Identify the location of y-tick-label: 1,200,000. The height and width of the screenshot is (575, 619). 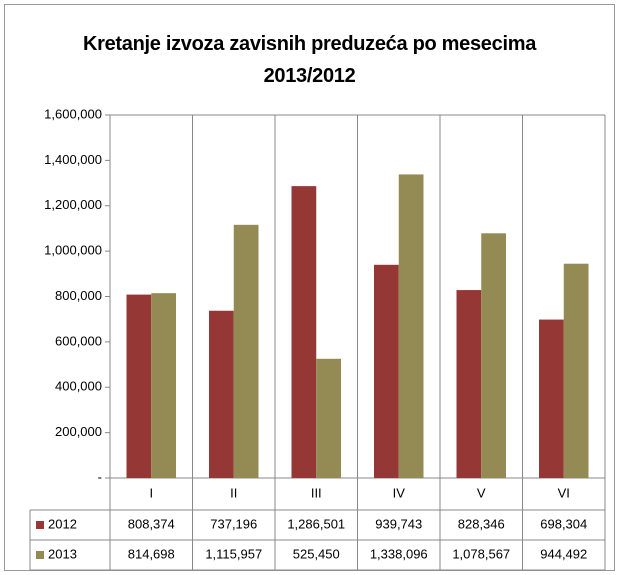
(73, 204).